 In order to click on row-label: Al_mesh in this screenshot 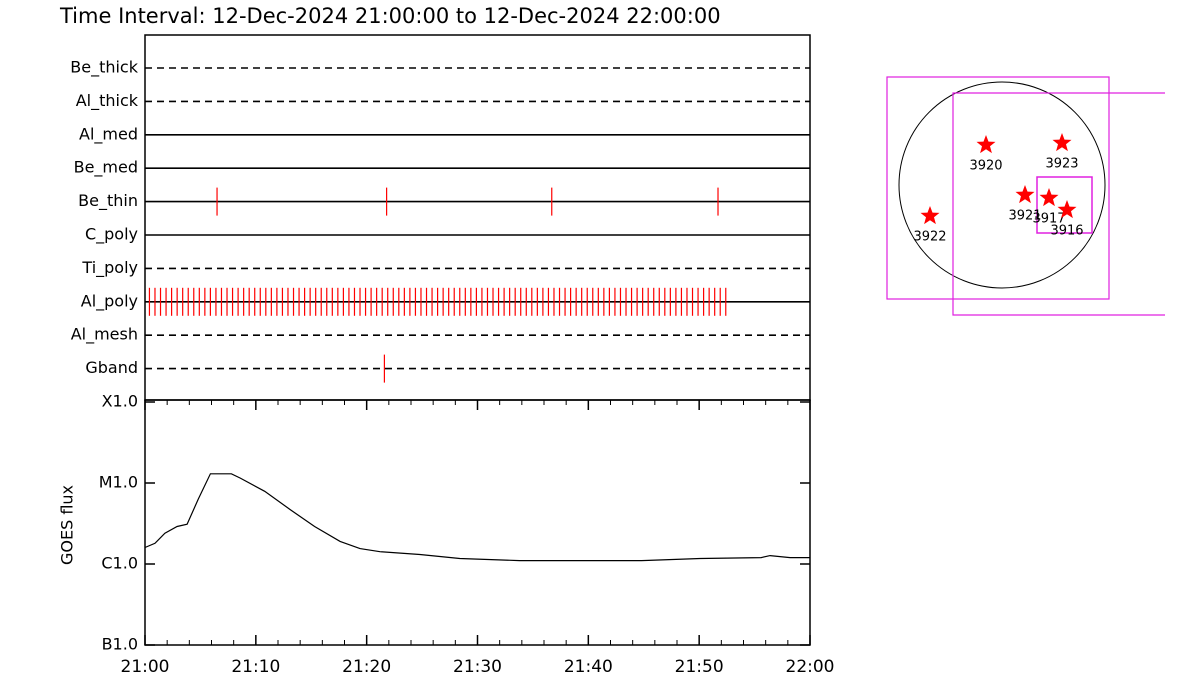, I will do `click(104, 335)`.